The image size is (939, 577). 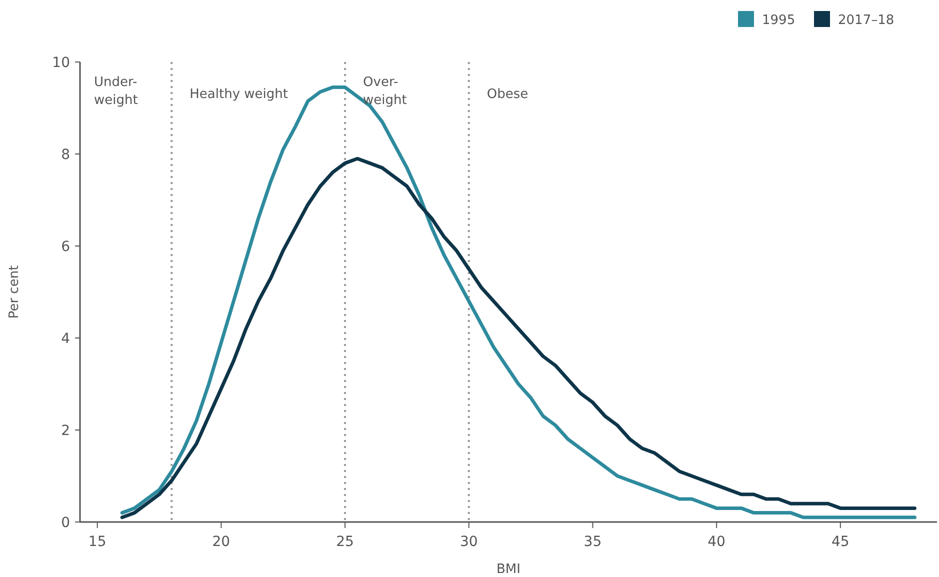 I want to click on y-tick-label: 8, so click(x=65, y=154).